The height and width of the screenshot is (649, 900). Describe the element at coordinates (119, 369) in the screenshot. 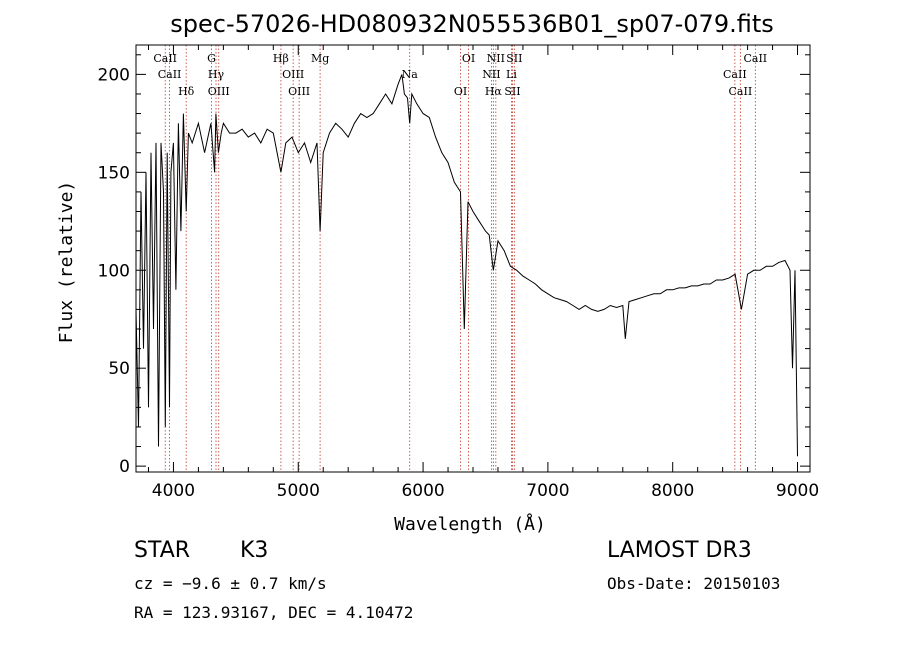

I see `y-tick-label: 50` at that location.